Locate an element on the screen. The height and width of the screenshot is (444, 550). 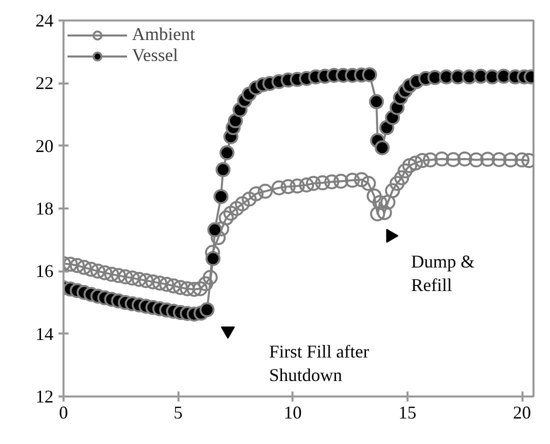
x-tick-label: 5 is located at coordinates (178, 412).